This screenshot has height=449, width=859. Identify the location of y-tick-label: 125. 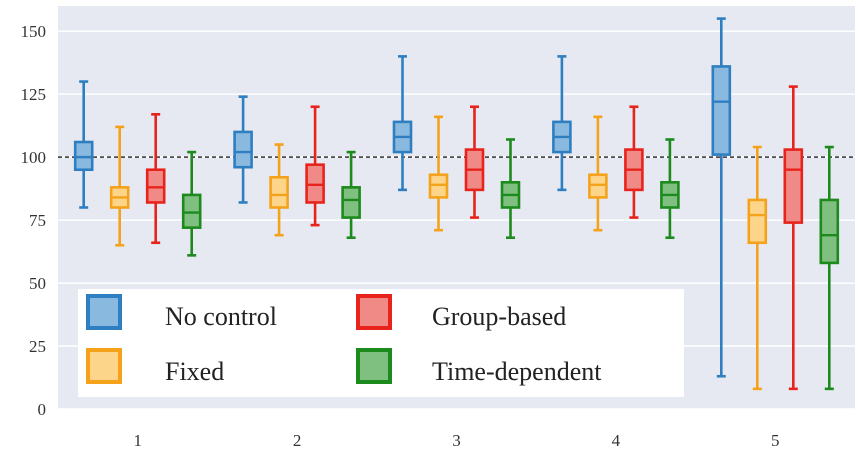
(34, 94).